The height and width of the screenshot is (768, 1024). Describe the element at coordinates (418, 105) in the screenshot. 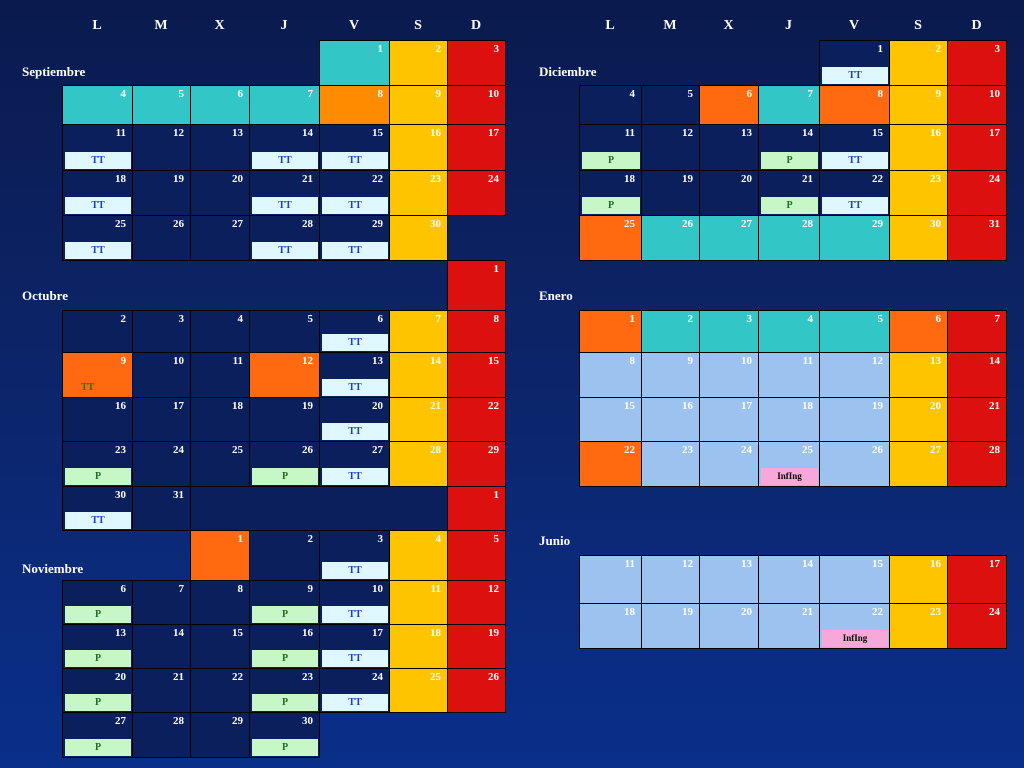

I see `day-cell: 9` at that location.